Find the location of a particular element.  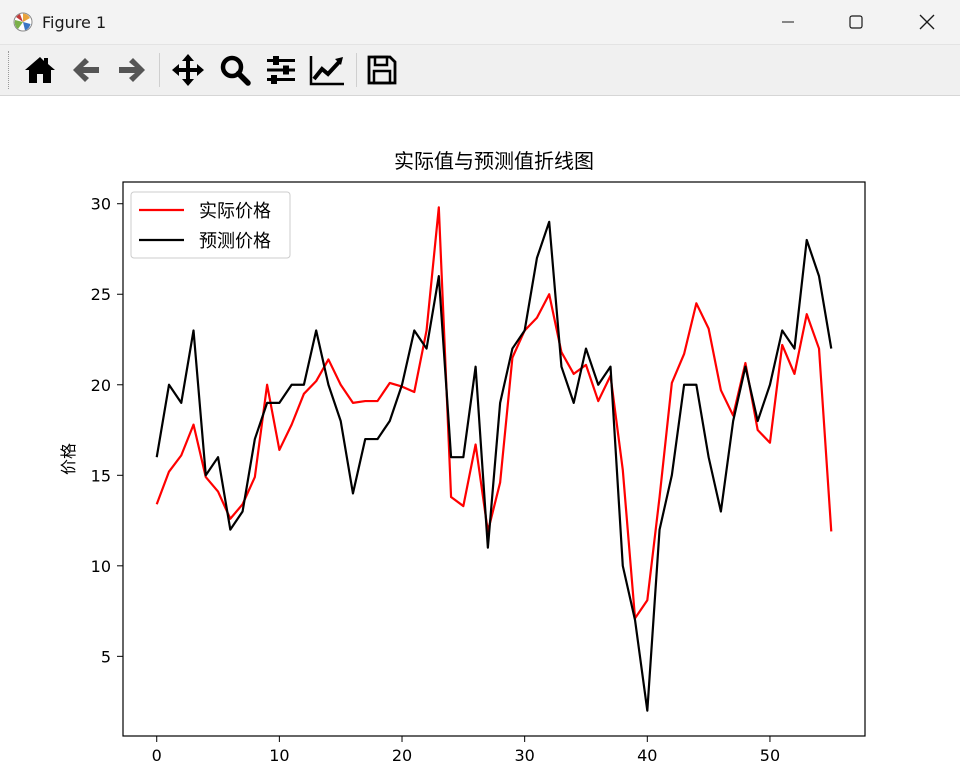

legend-box is located at coordinates (210, 225).